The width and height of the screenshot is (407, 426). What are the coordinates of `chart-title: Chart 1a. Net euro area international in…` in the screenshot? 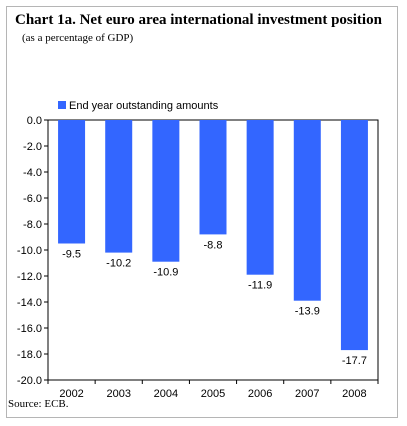 It's located at (198, 20).